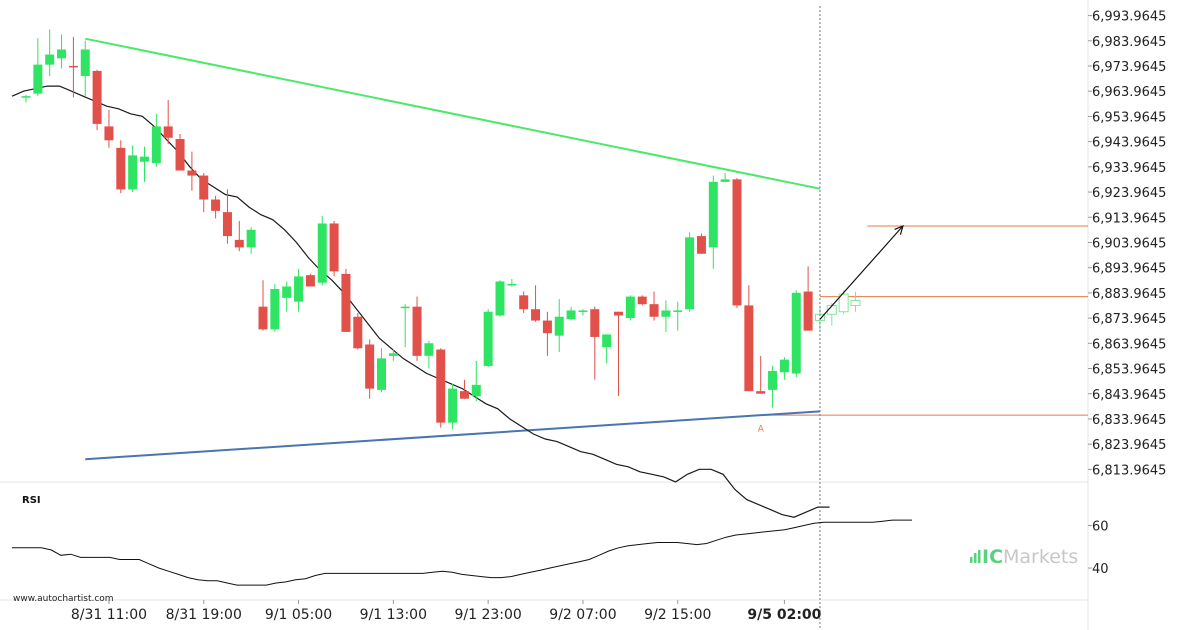 This screenshot has height=630, width=1200. What do you see at coordinates (1129, 294) in the screenshot?
I see `price-tick-label: 6,883.9645` at bounding box center [1129, 294].